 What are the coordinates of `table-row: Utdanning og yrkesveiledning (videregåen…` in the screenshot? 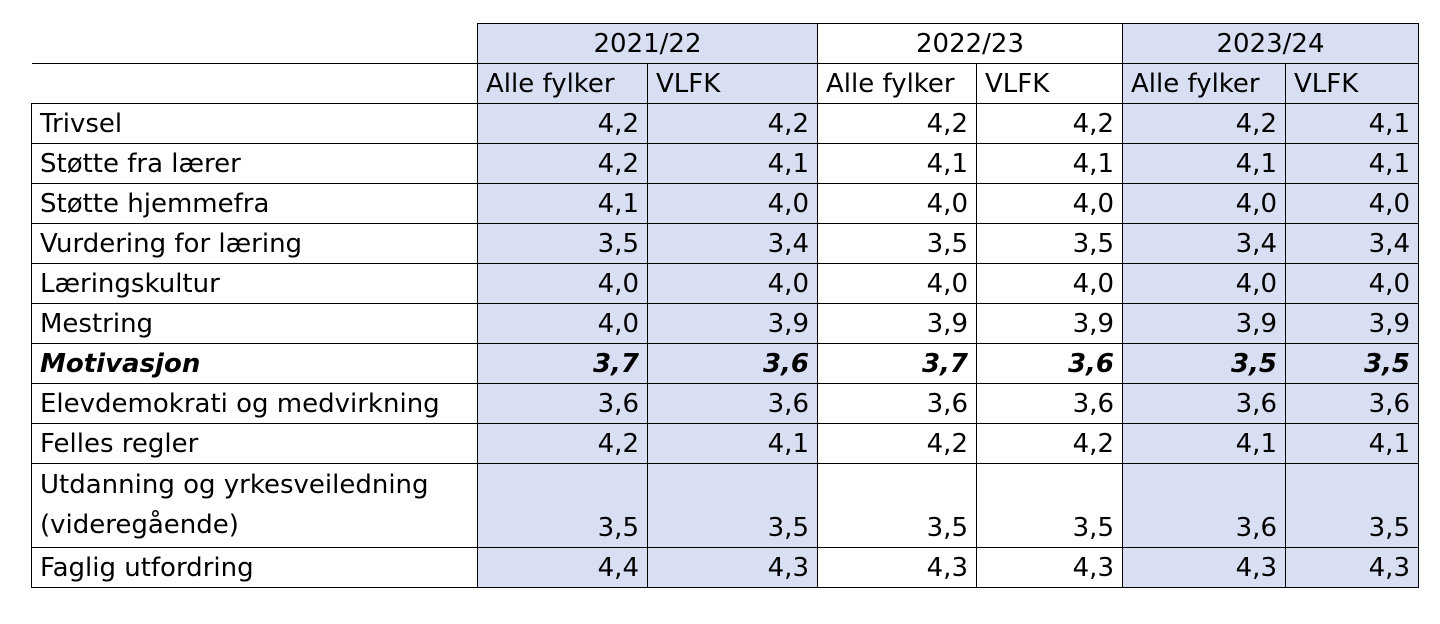 It's located at (725, 505).